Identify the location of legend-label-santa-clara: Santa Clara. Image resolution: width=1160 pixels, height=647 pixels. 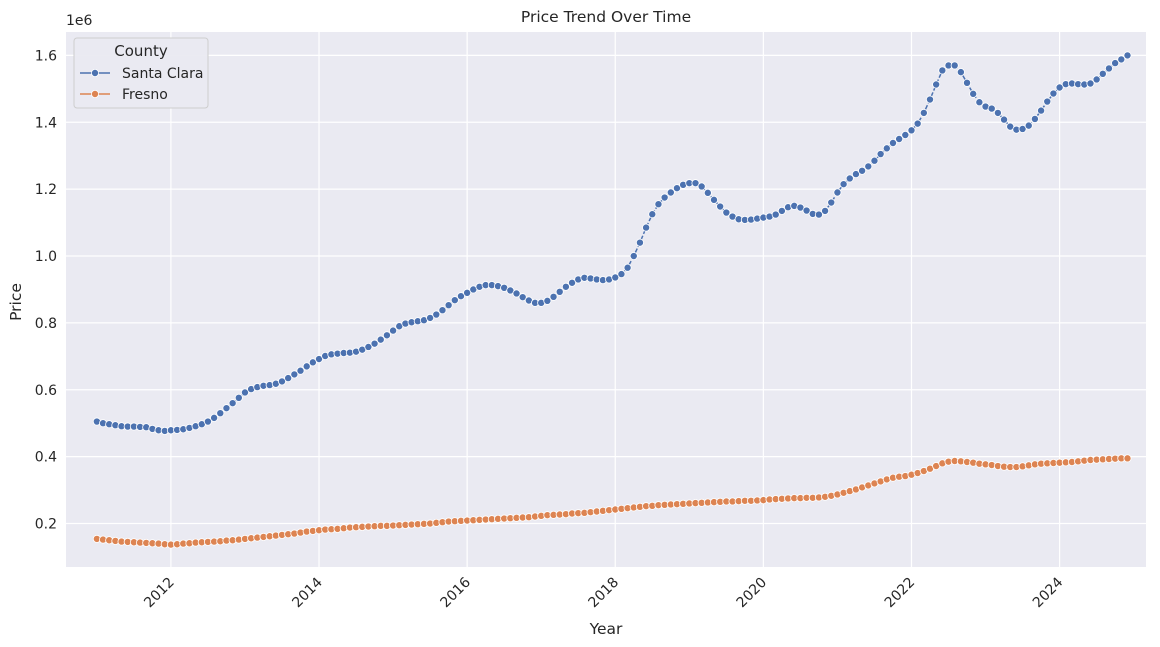
(162, 74).